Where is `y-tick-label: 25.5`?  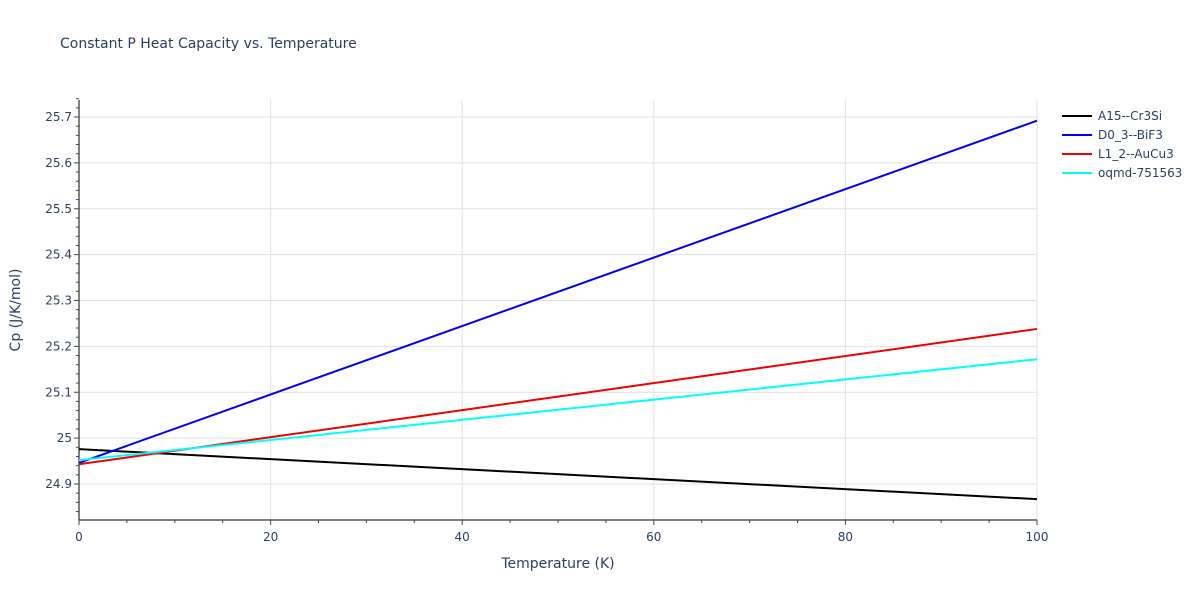
y-tick-label: 25.5 is located at coordinates (58, 209).